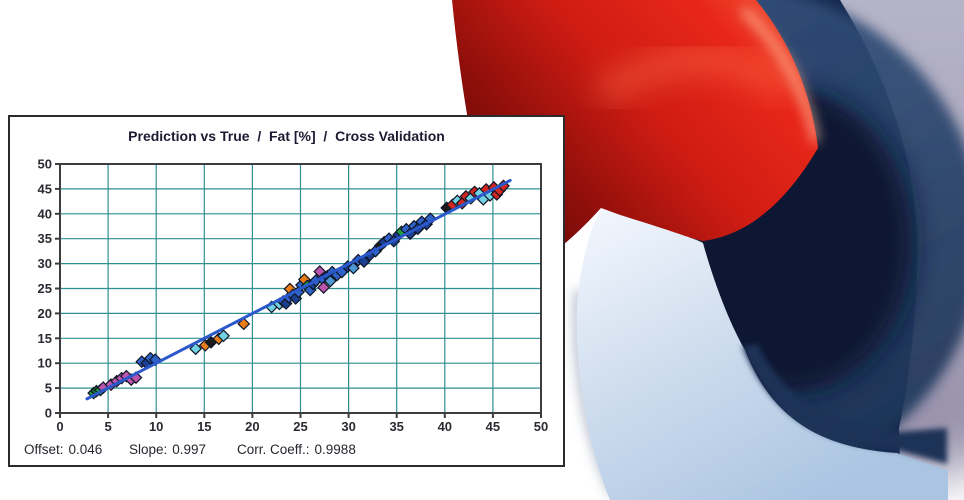  Describe the element at coordinates (541, 426) in the screenshot. I see `x-tick-label: 50` at that location.